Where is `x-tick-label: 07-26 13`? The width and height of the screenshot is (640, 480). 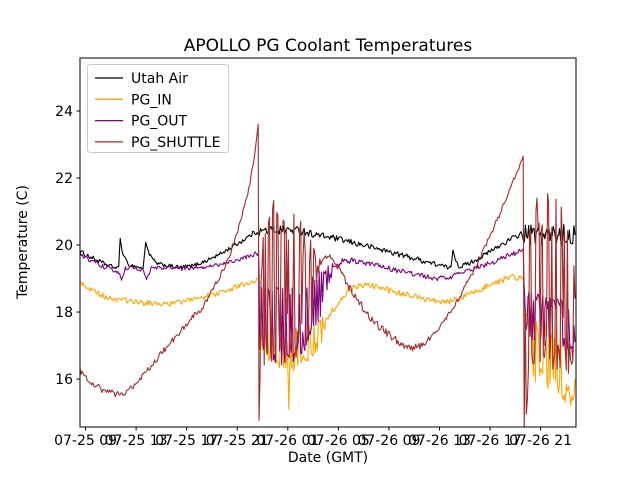
x-tick-label: 07-26 13 is located at coordinates (439, 441).